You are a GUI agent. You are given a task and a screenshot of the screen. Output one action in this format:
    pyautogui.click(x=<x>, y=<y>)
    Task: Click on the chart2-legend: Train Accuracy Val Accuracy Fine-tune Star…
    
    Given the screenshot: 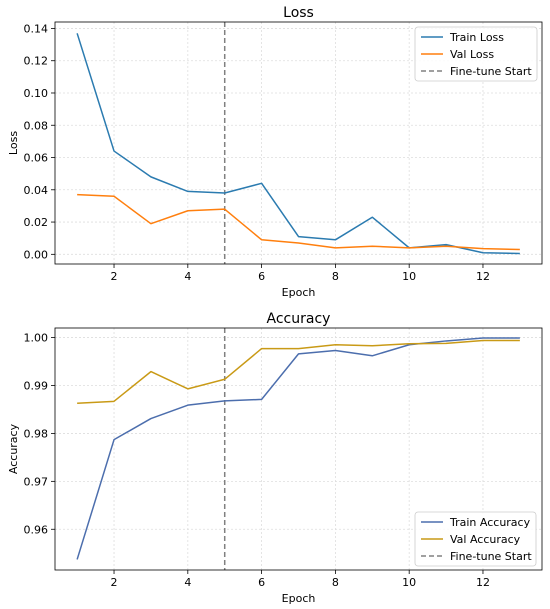 What is the action you would take?
    pyautogui.click(x=475, y=539)
    